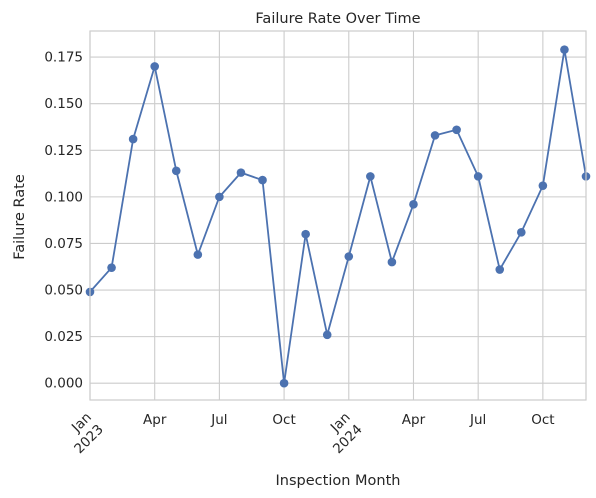  What do you see at coordinates (63, 291) in the screenshot?
I see `y-tick-label: 0.050` at bounding box center [63, 291].